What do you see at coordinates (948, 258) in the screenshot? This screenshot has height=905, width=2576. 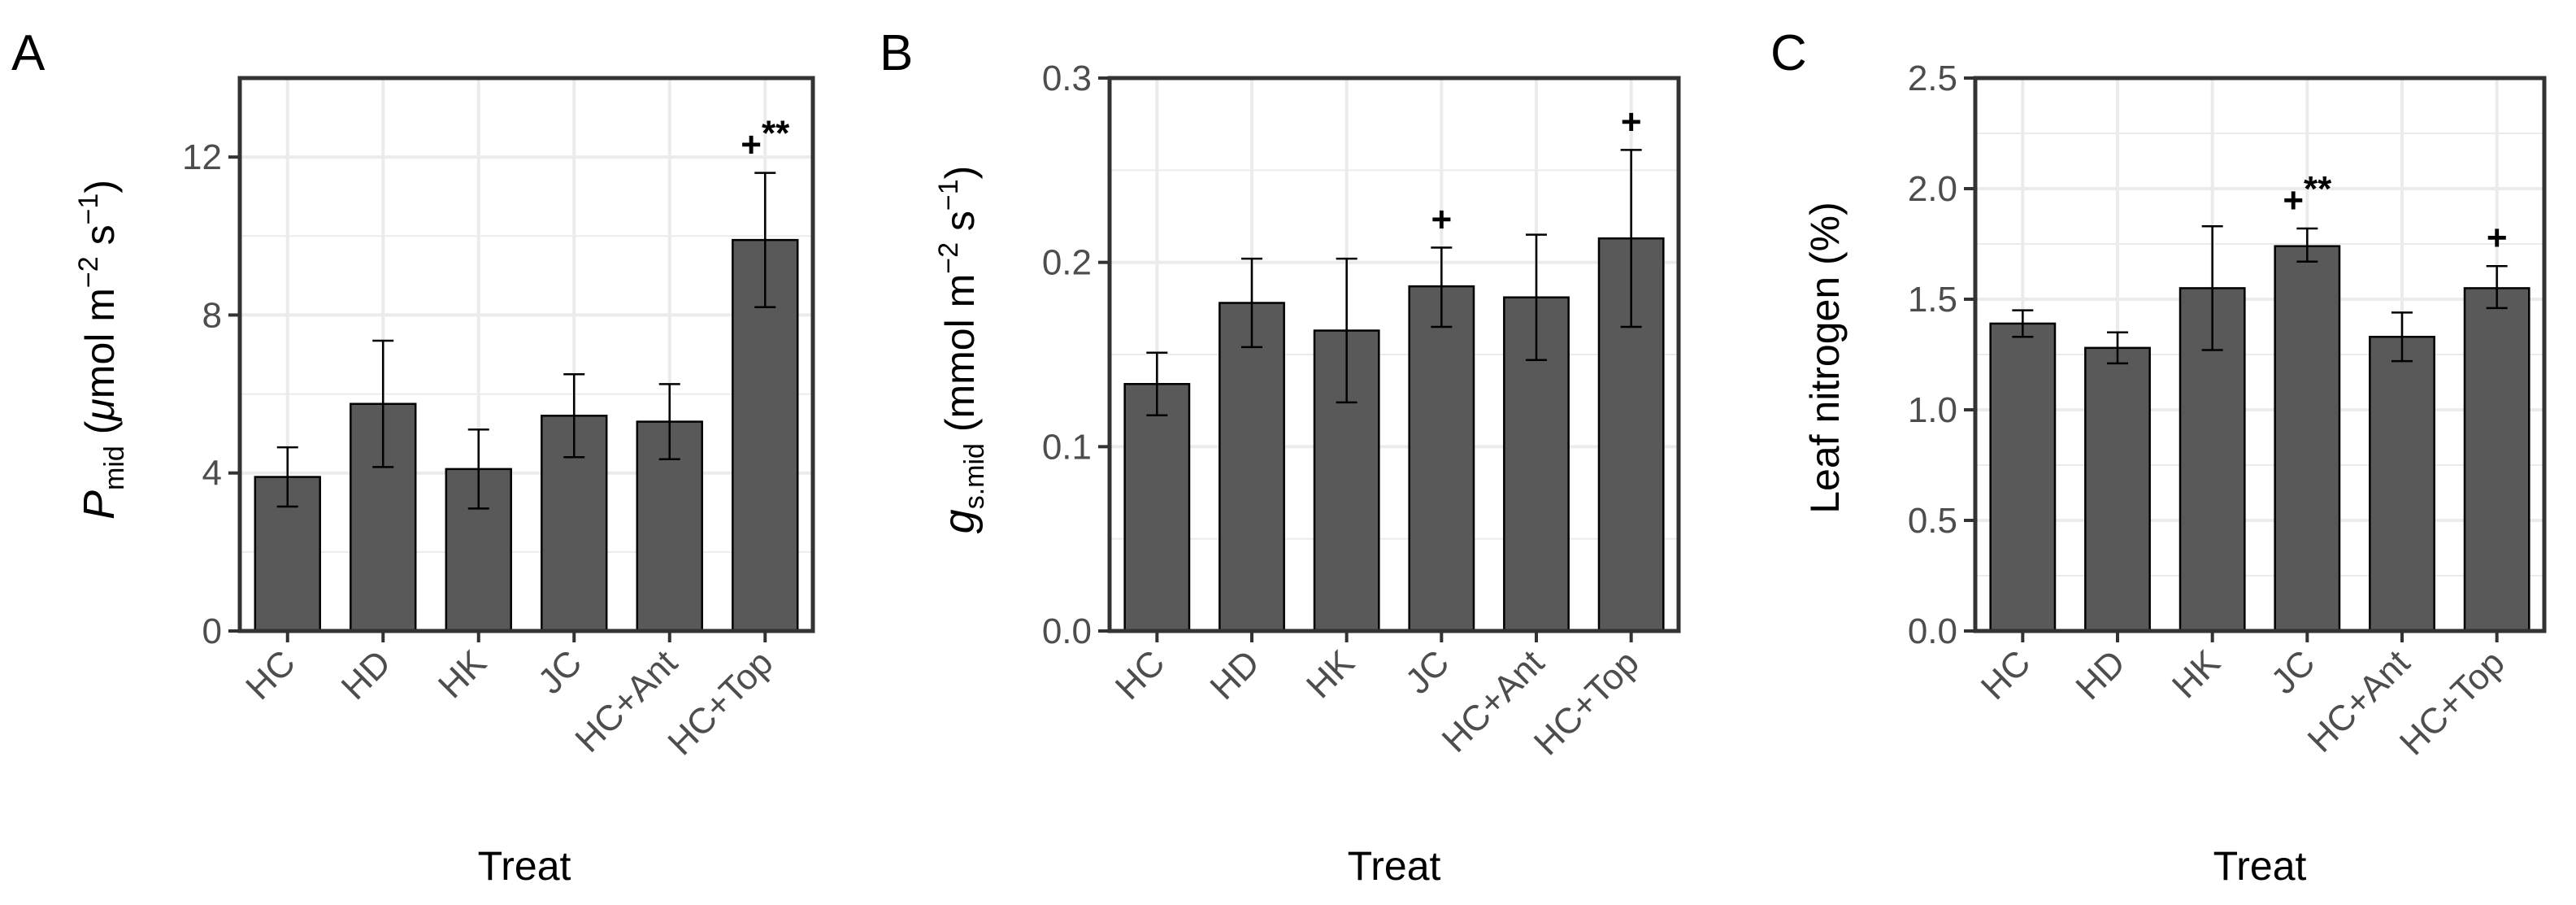 I see `panel-b-ylabel-sup1: −2` at bounding box center [948, 258].